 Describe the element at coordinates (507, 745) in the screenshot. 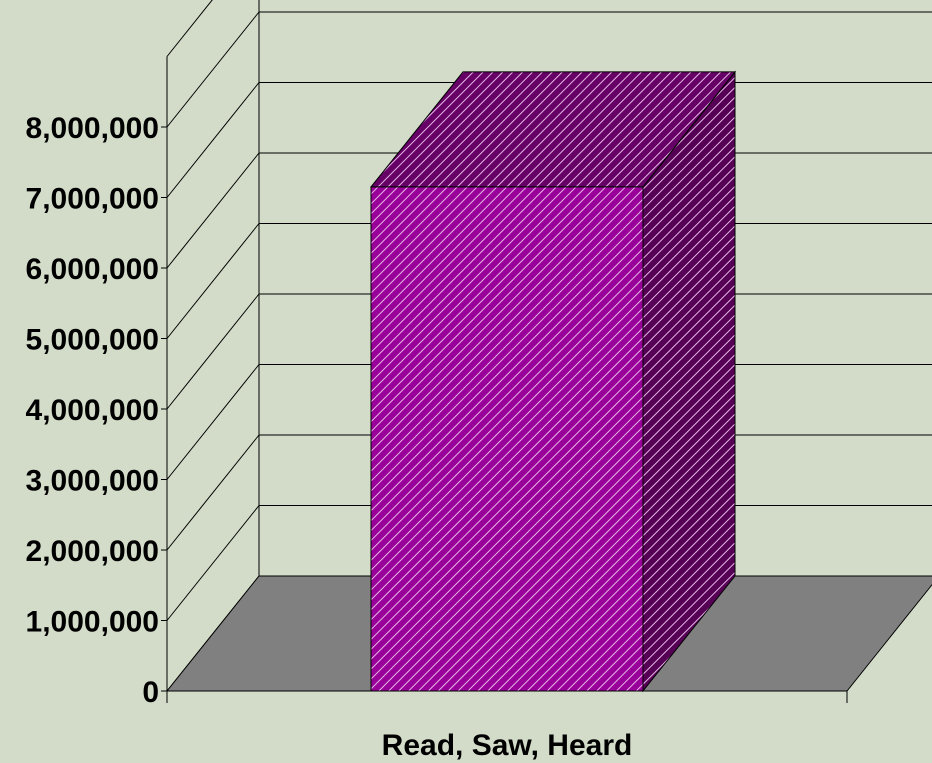

I see `x-category-label: Read, Saw, Heard` at that location.